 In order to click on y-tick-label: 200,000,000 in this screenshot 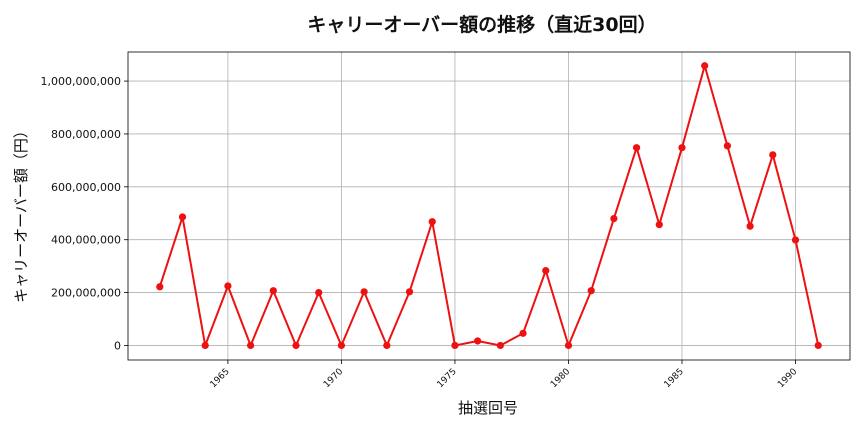, I will do `click(86, 293)`.